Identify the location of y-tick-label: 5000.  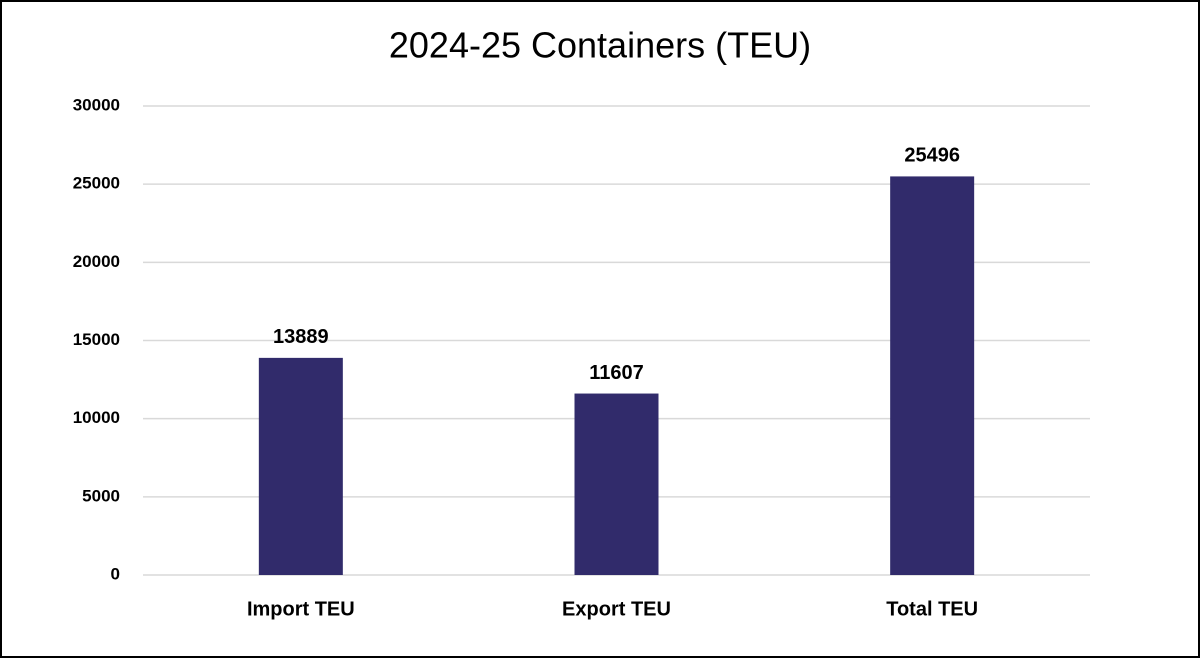
(101, 495).